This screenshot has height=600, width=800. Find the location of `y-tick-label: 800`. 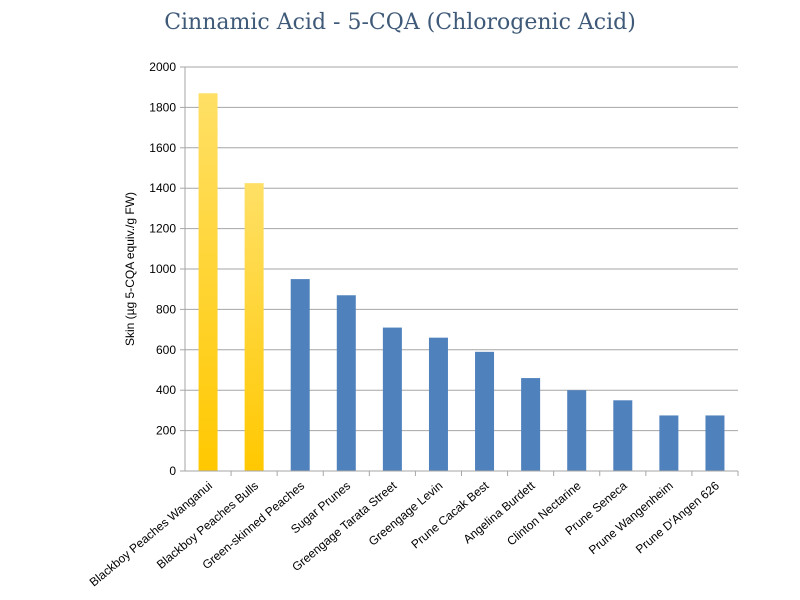

y-tick-label: 800 is located at coordinates (166, 309).